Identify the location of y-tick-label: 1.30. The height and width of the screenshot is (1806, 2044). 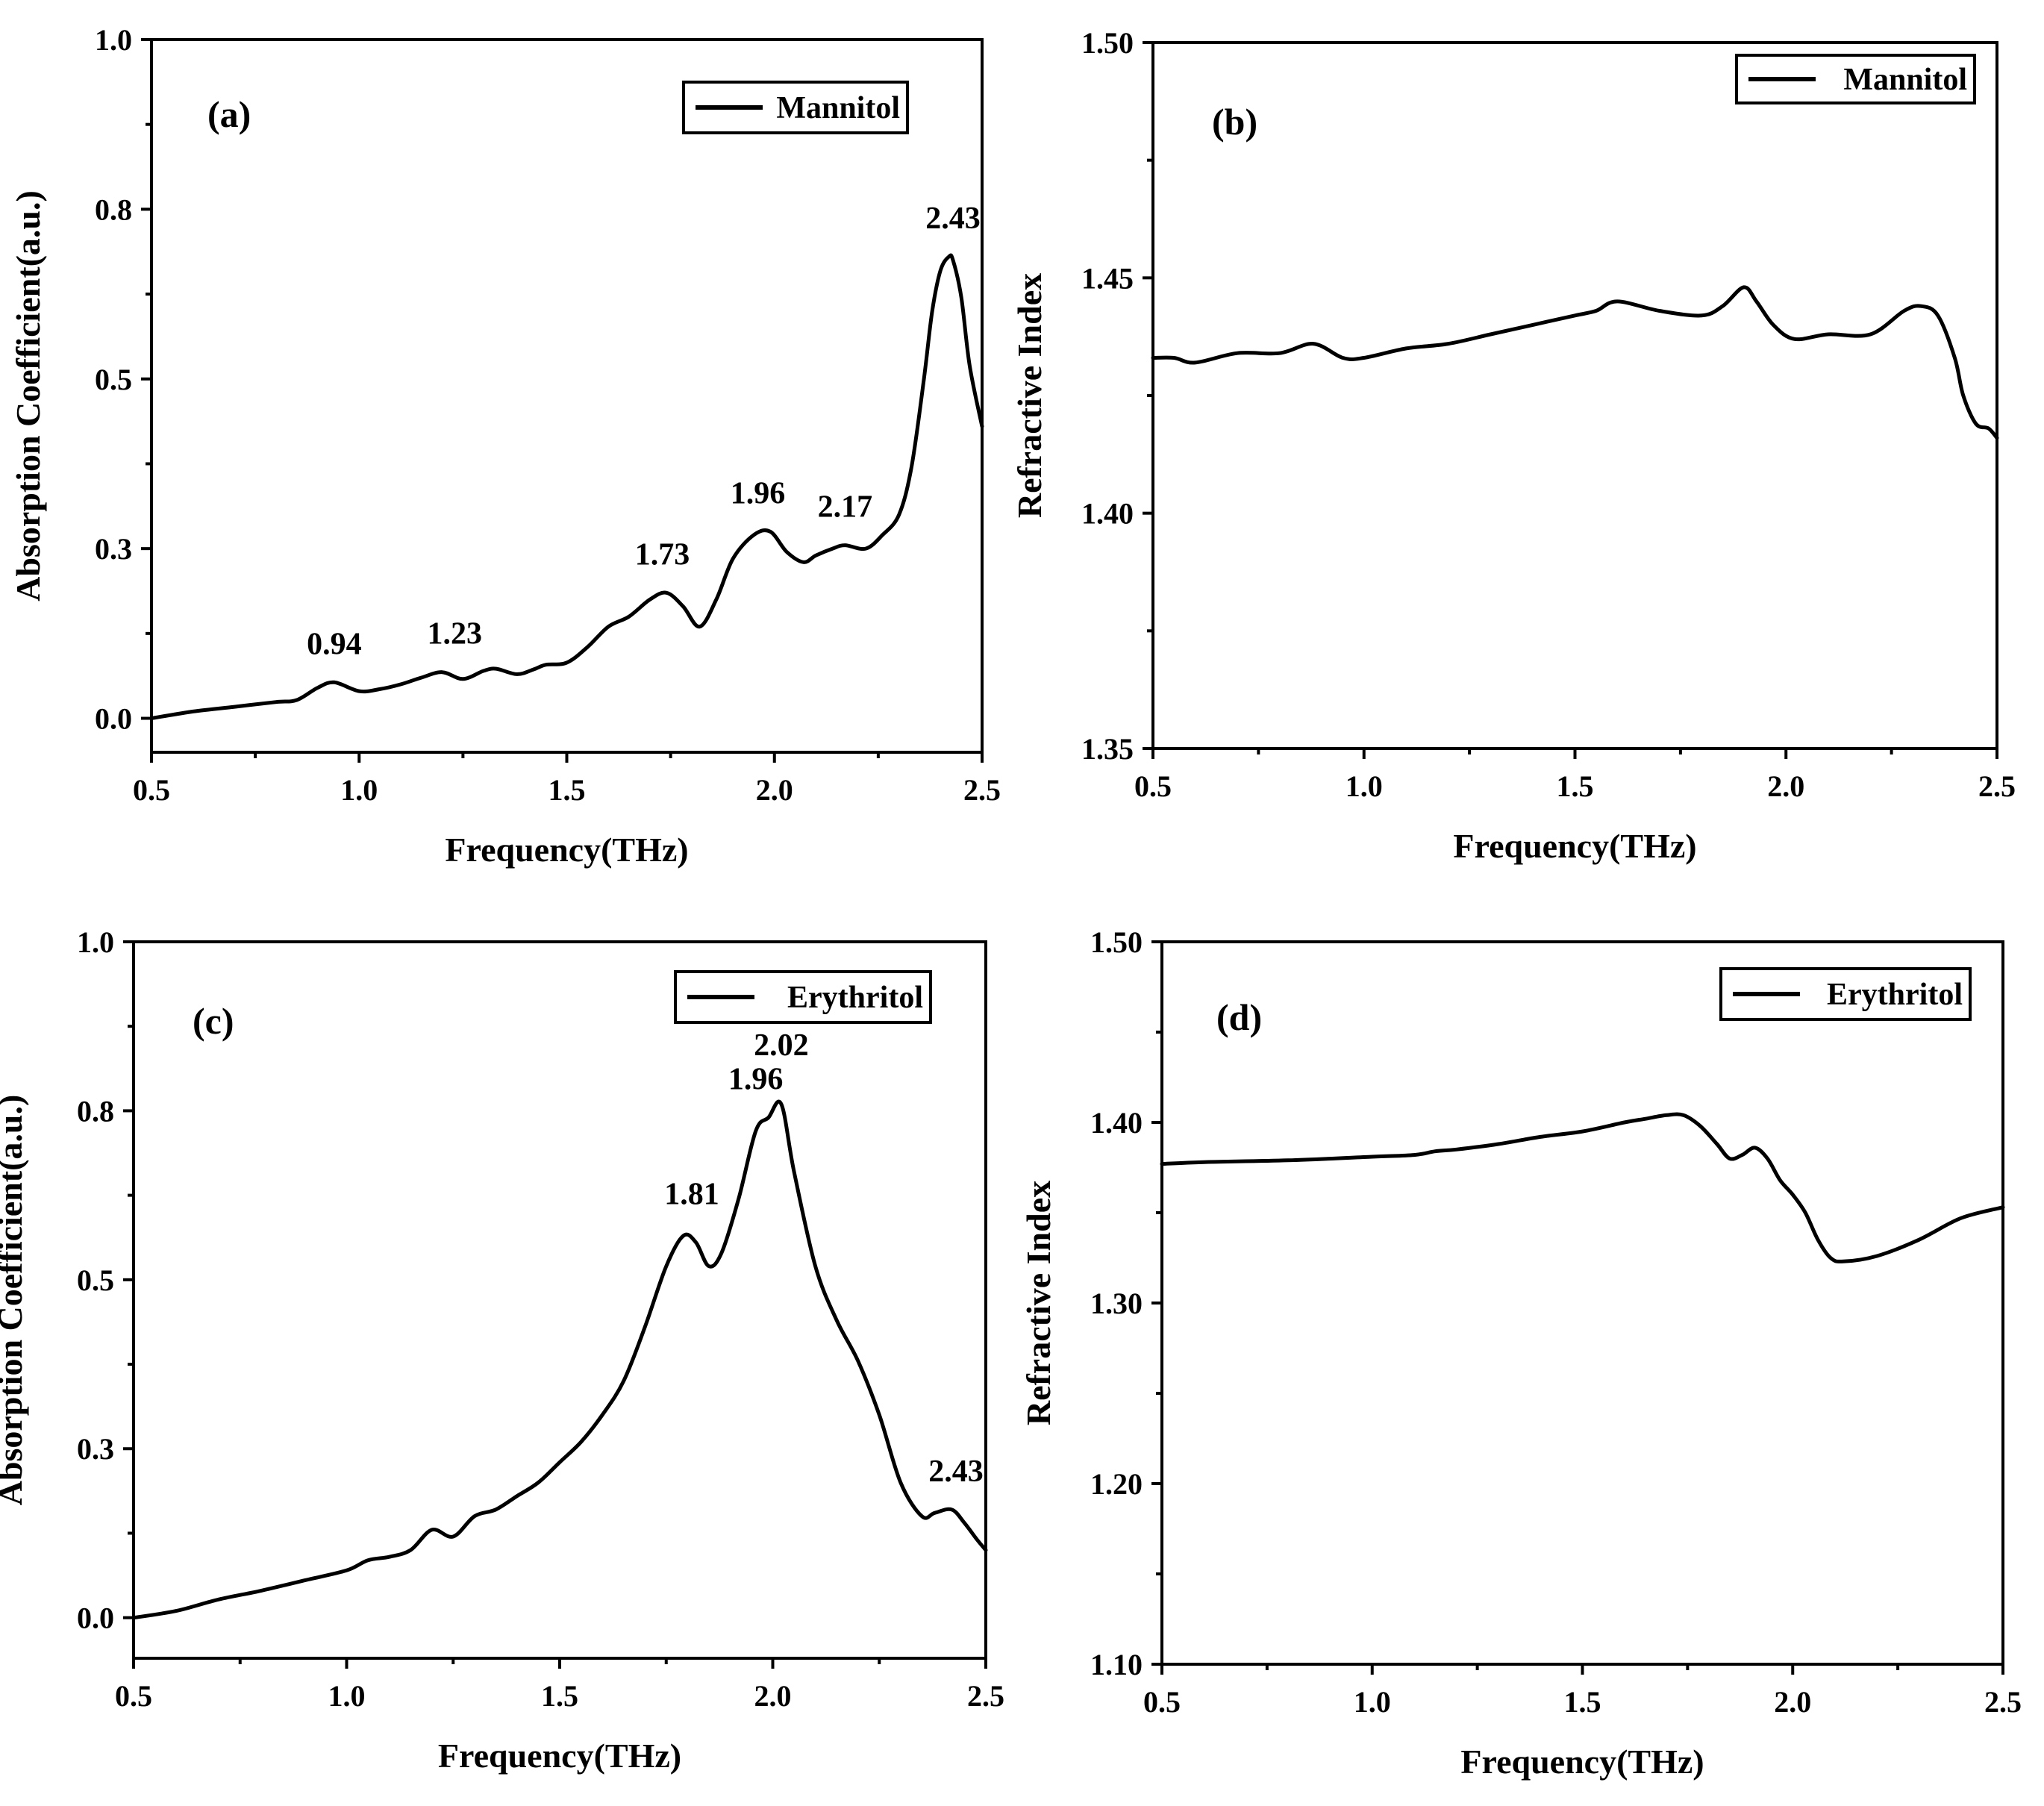
(1117, 1303).